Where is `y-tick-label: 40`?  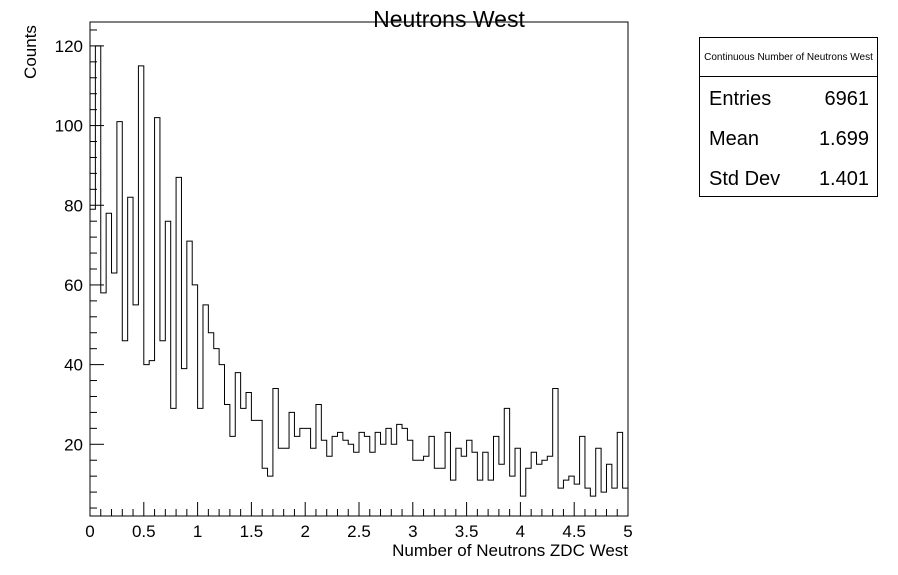 y-tick-label: 40 is located at coordinates (73, 365).